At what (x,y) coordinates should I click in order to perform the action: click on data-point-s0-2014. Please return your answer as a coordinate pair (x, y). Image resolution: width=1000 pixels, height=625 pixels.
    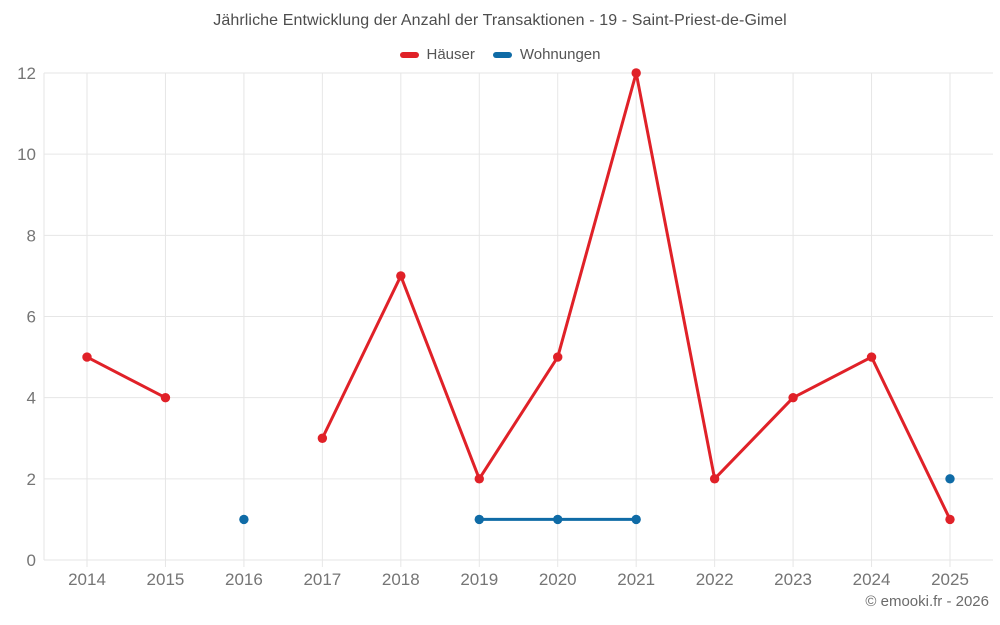
    Looking at the image, I should click on (87, 357).